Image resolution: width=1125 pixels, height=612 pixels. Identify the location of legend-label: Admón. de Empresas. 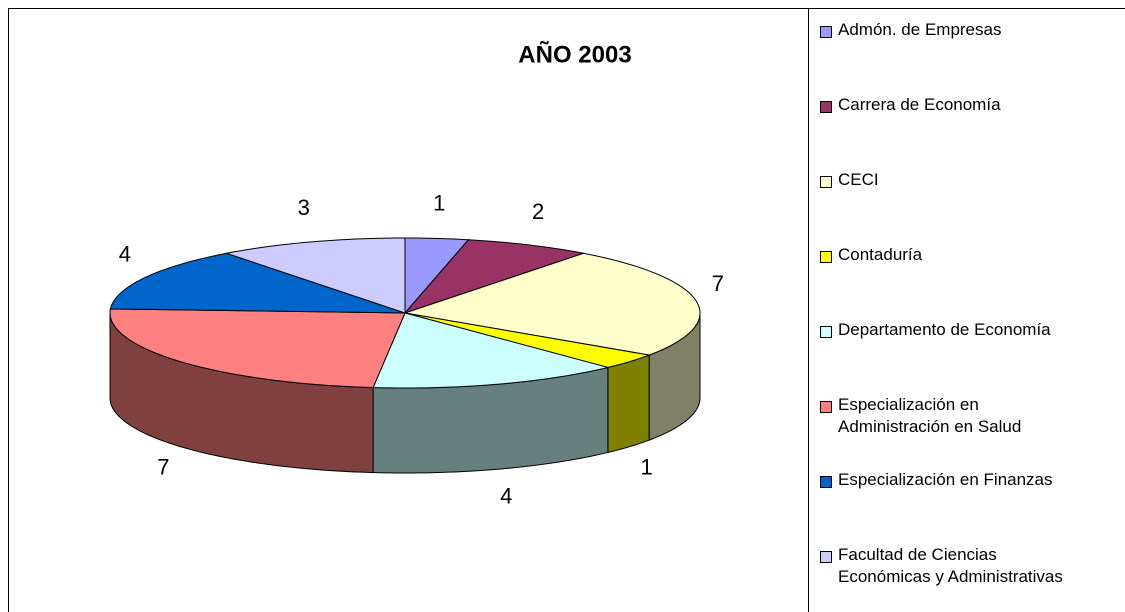
(920, 29).